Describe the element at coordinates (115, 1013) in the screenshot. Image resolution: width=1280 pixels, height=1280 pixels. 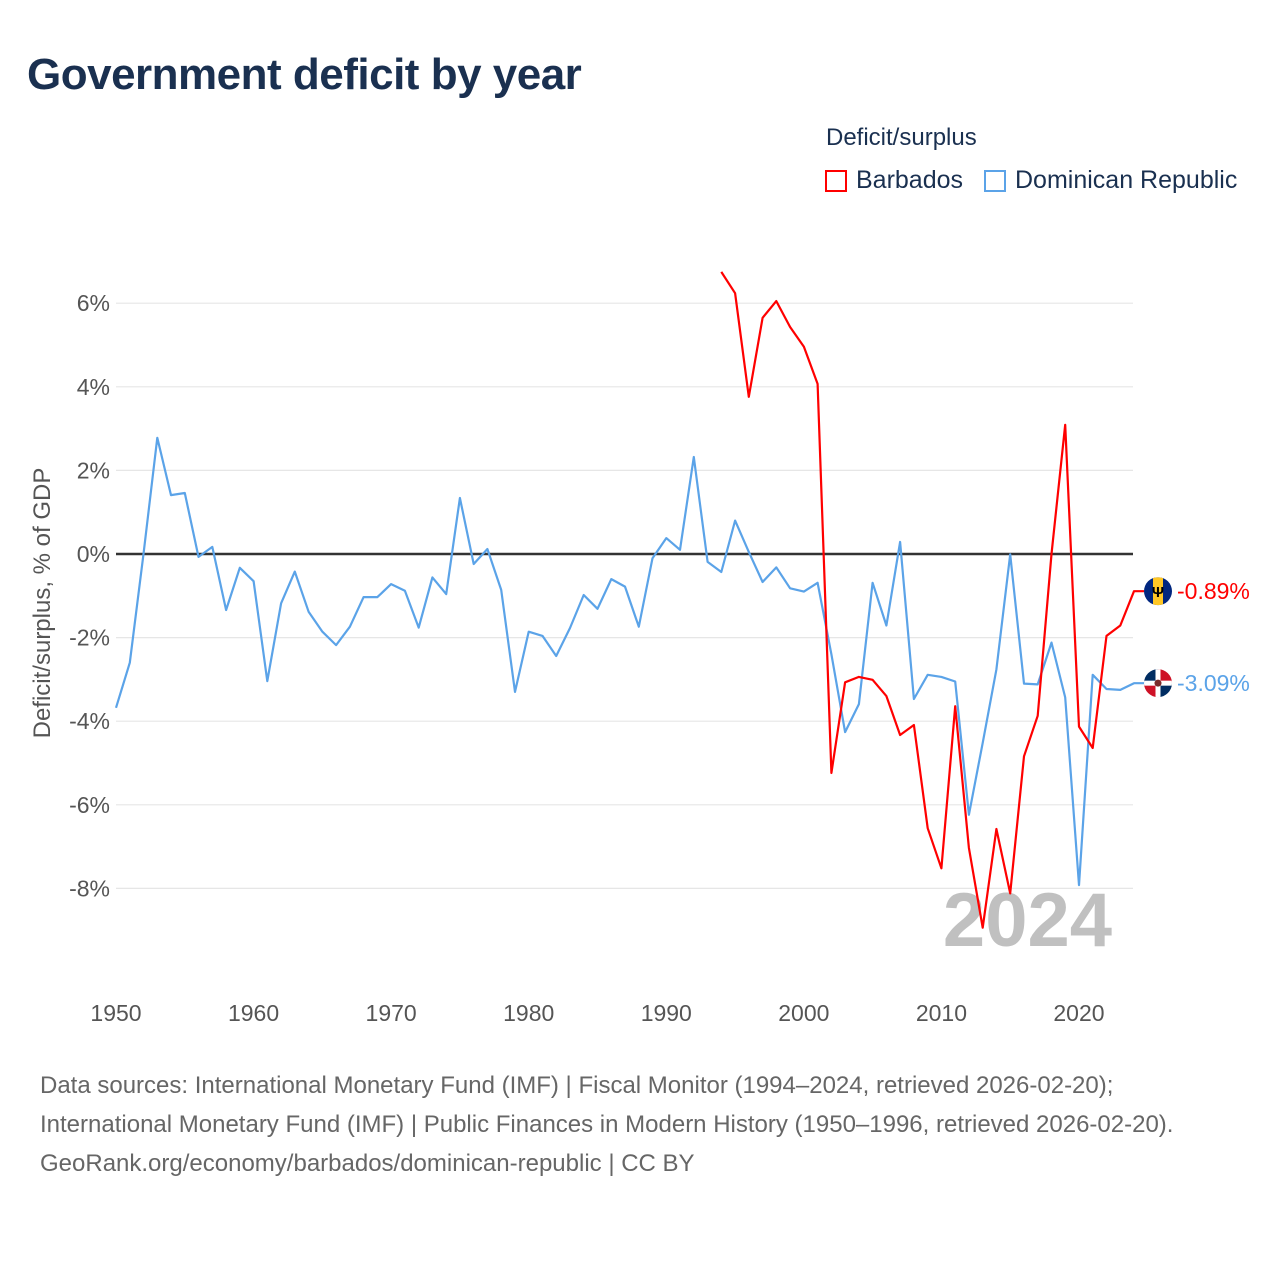
I see `x-tick-label: 1950` at that location.